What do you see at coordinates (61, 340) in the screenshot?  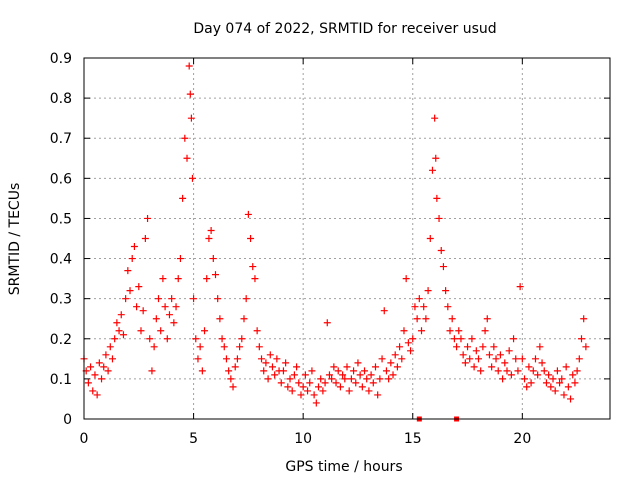 I see `y-tick-label: 0.2` at bounding box center [61, 340].